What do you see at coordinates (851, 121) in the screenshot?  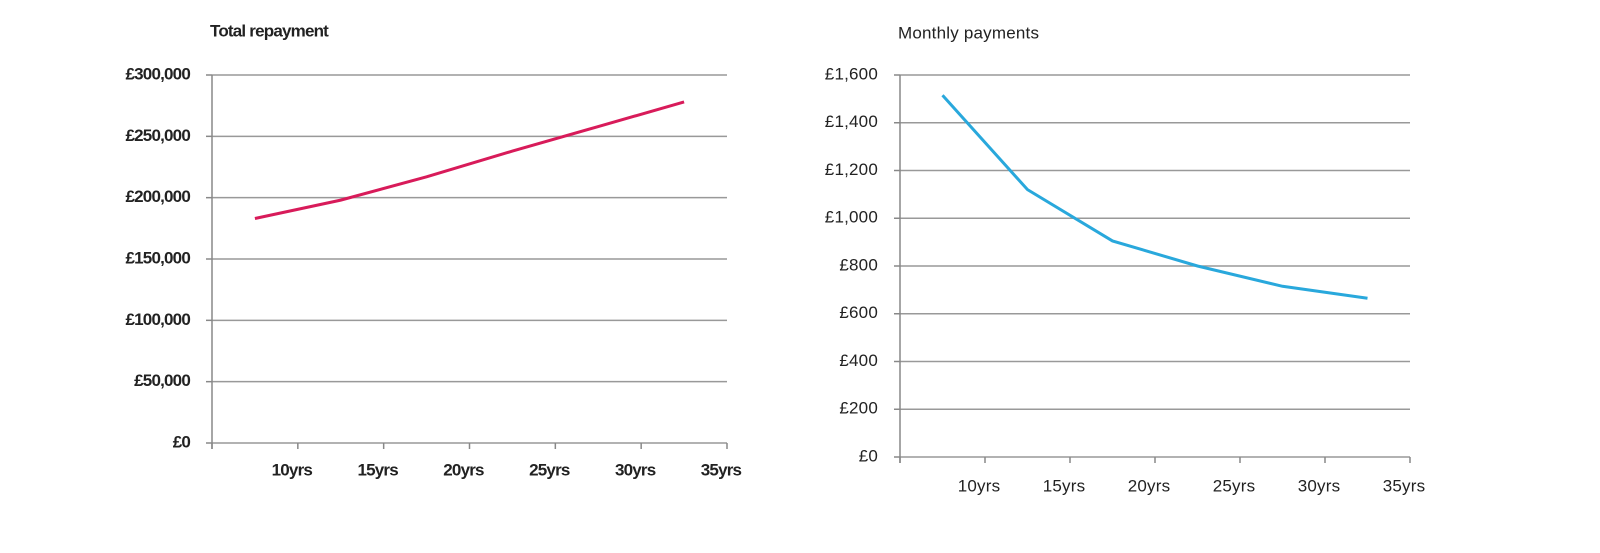 I see `y-tick-label: £1,400` at bounding box center [851, 121].